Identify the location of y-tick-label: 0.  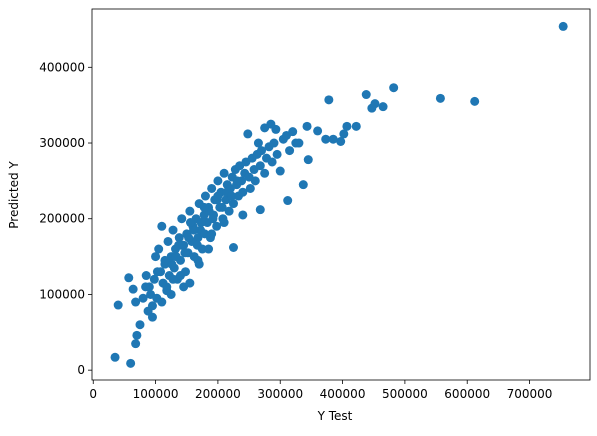
(81, 370).